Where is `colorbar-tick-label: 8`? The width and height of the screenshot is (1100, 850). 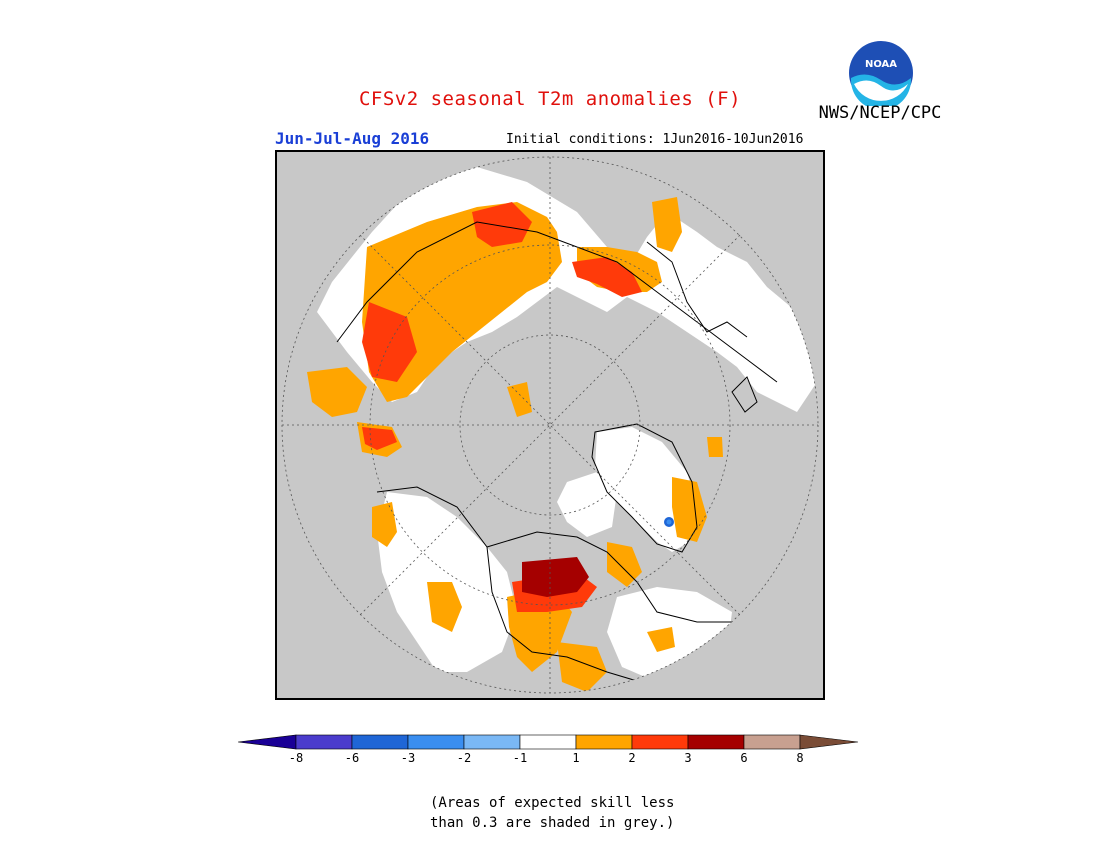 colorbar-tick-label: 8 is located at coordinates (800, 758).